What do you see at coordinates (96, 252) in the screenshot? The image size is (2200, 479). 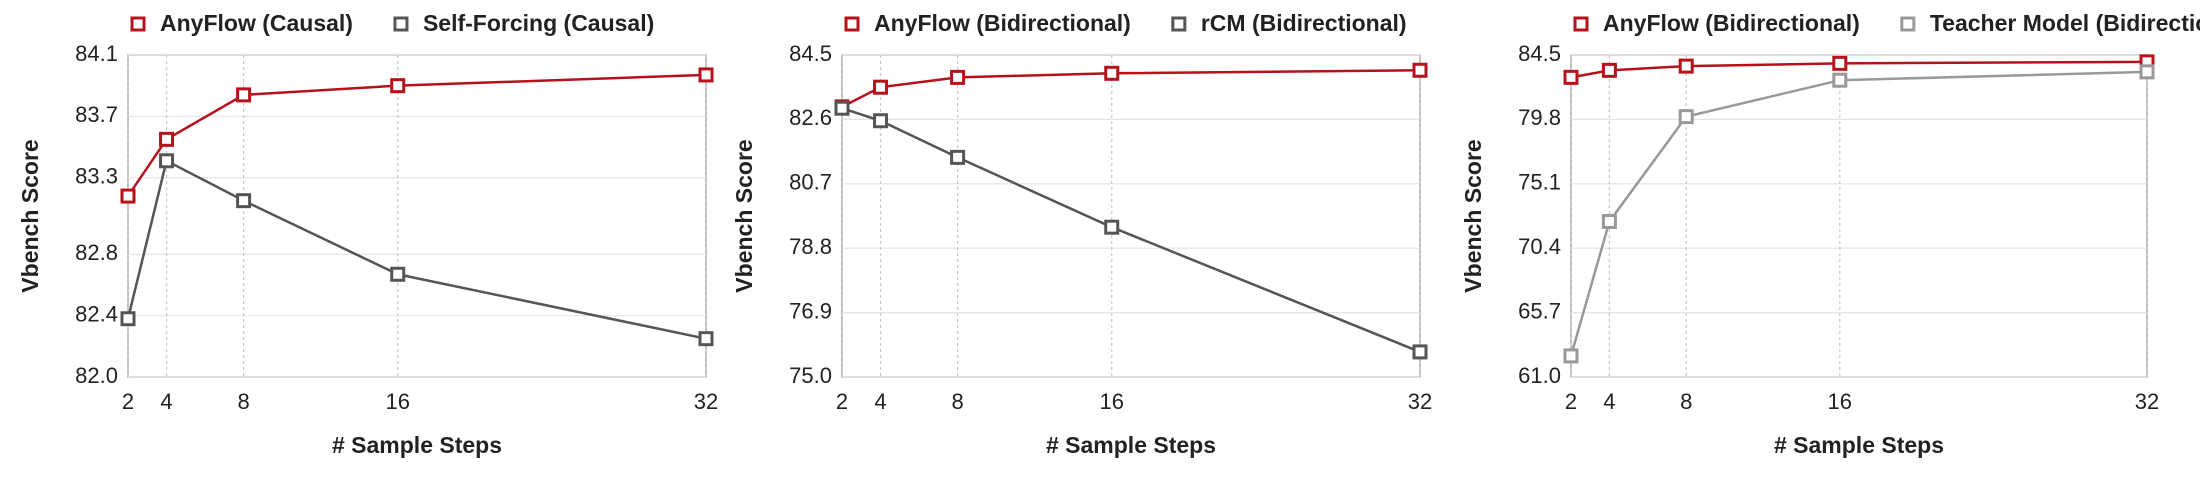 I see `y-tick-label: 82.8` at bounding box center [96, 252].